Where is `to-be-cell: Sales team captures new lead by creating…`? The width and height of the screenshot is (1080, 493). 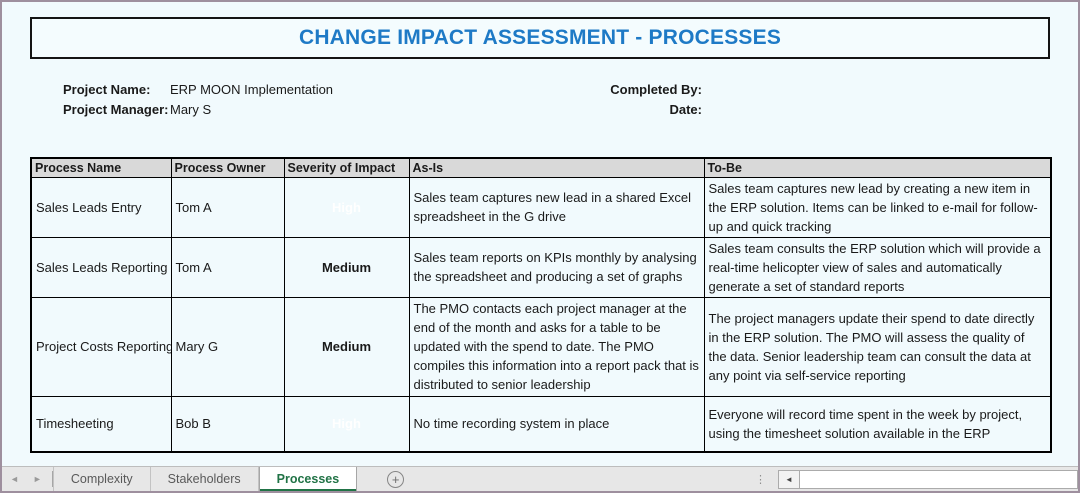
to-be-cell: Sales team captures new lead by creating… is located at coordinates (877, 207).